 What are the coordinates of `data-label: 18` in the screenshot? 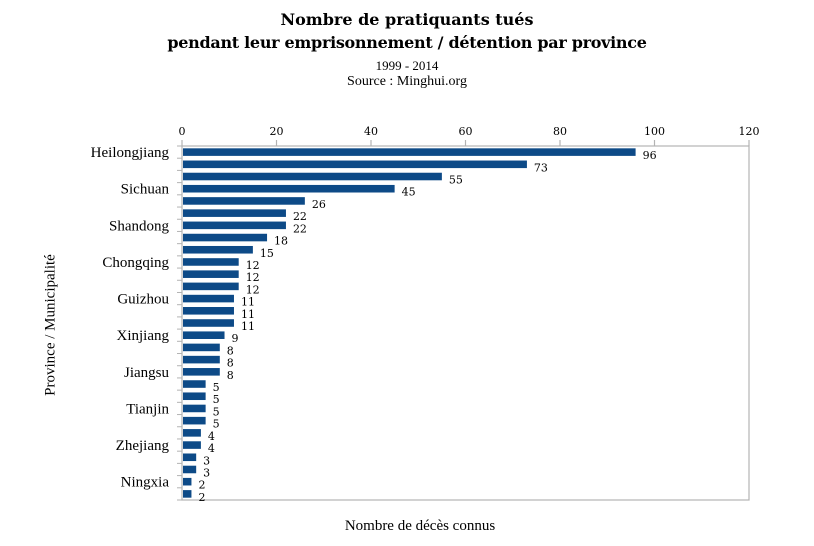 It's located at (281, 241).